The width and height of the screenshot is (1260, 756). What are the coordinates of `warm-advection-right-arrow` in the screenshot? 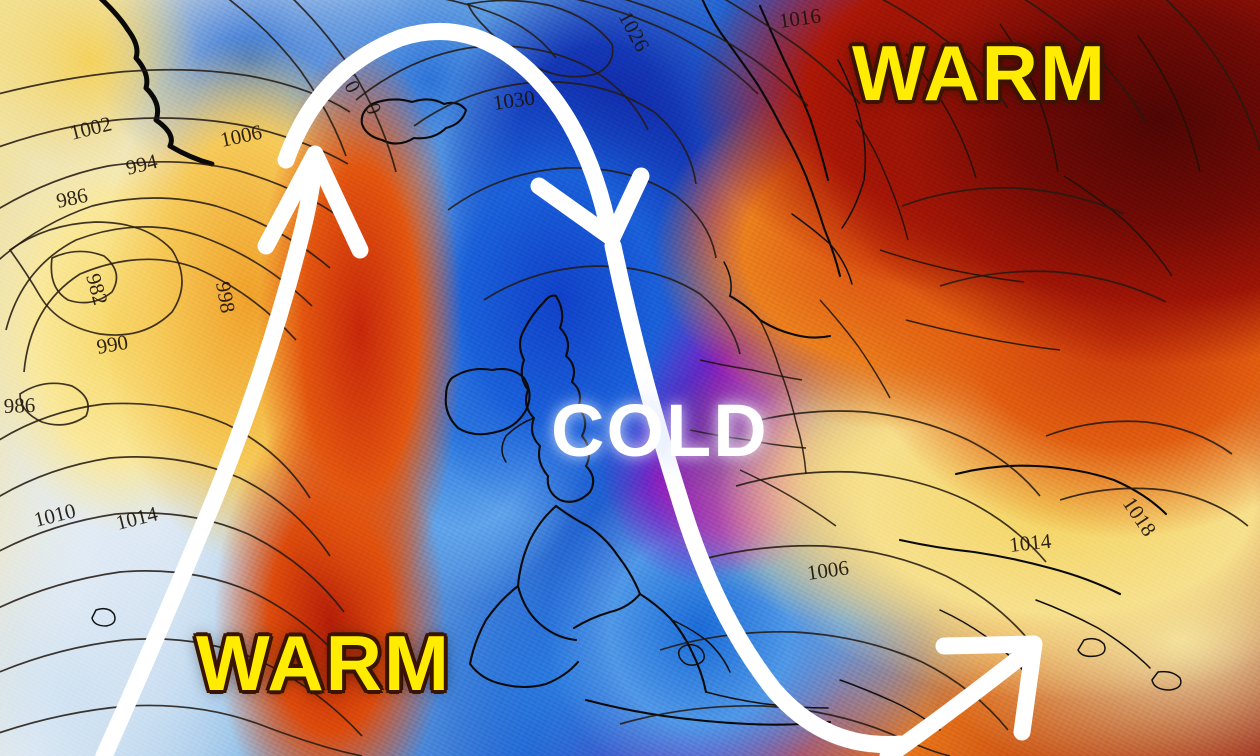 It's located at (961, 695).